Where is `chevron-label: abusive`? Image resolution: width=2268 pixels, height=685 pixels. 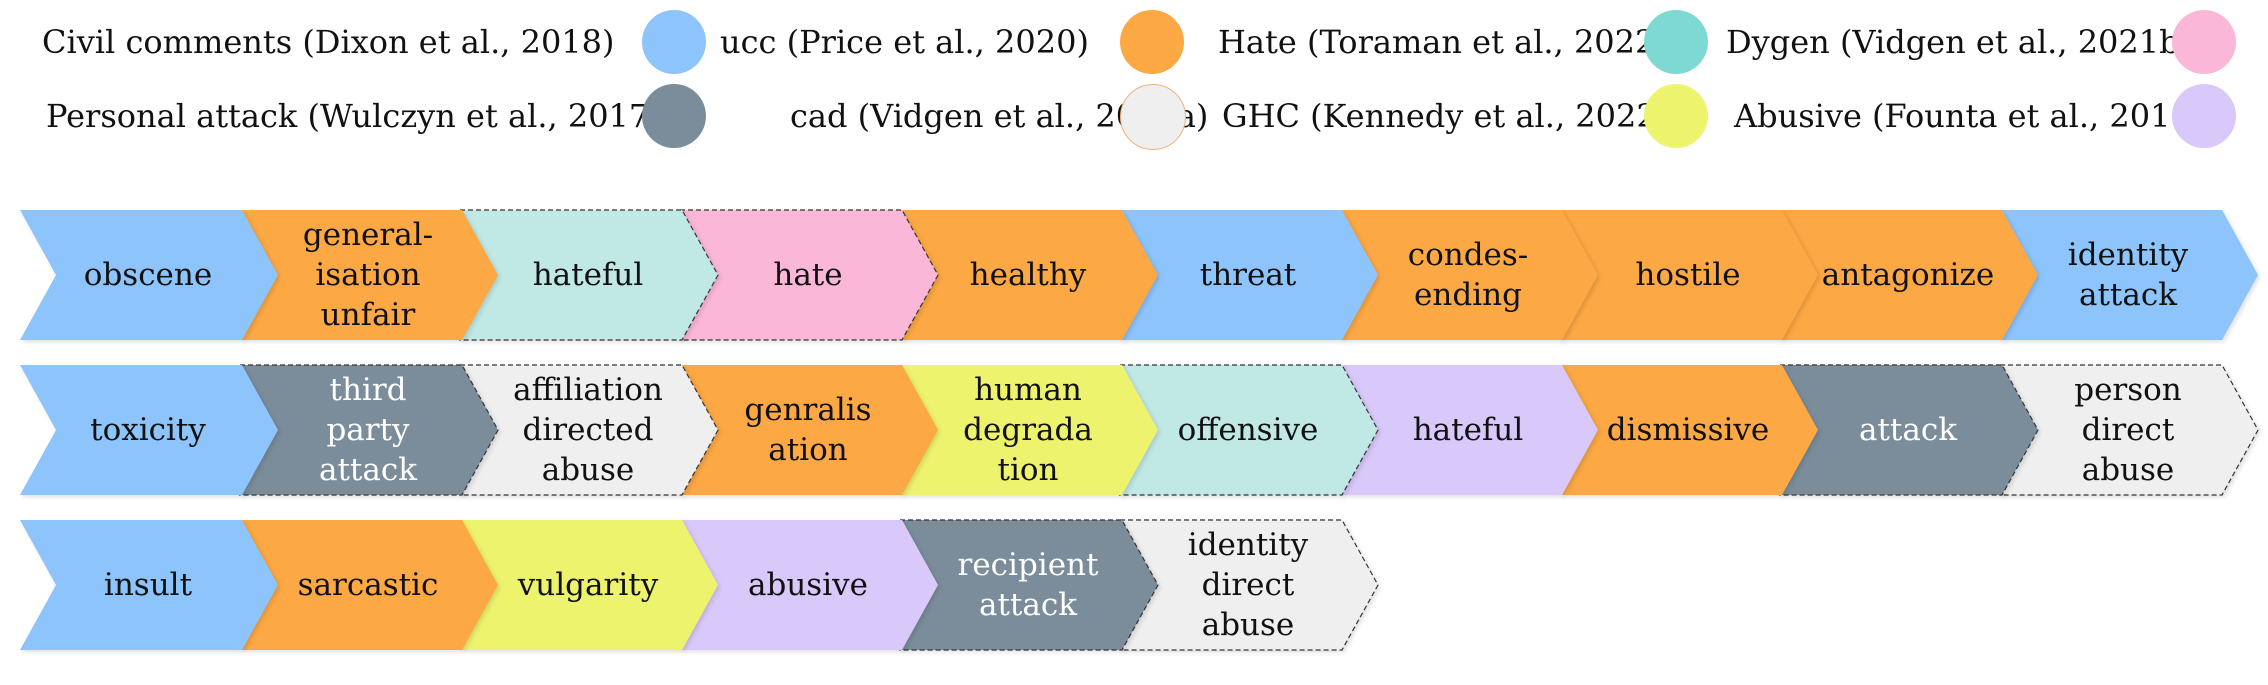 chevron-label: abusive is located at coordinates (808, 585).